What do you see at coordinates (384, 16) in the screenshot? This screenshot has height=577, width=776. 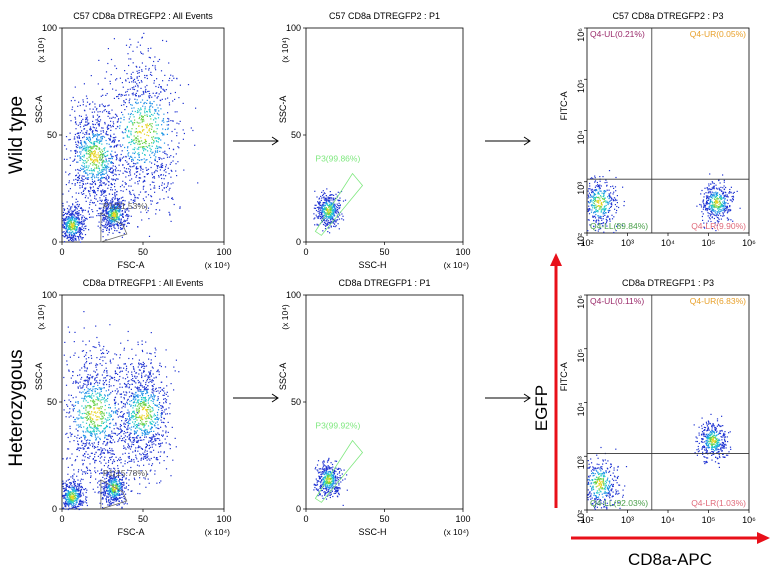 I see `plot-title: C57 CD8a DTREGFP2 : P1` at bounding box center [384, 16].